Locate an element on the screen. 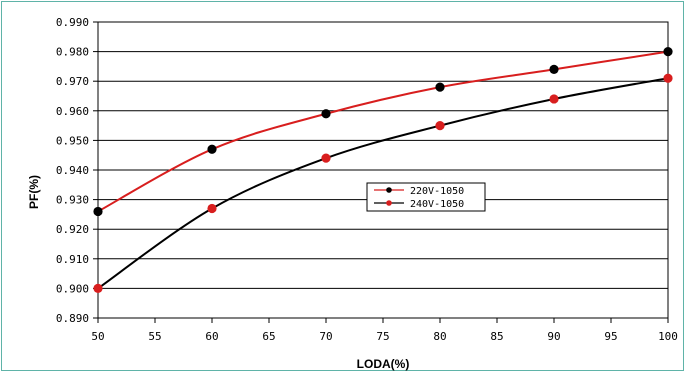  legend-marker-220v is located at coordinates (389, 190).